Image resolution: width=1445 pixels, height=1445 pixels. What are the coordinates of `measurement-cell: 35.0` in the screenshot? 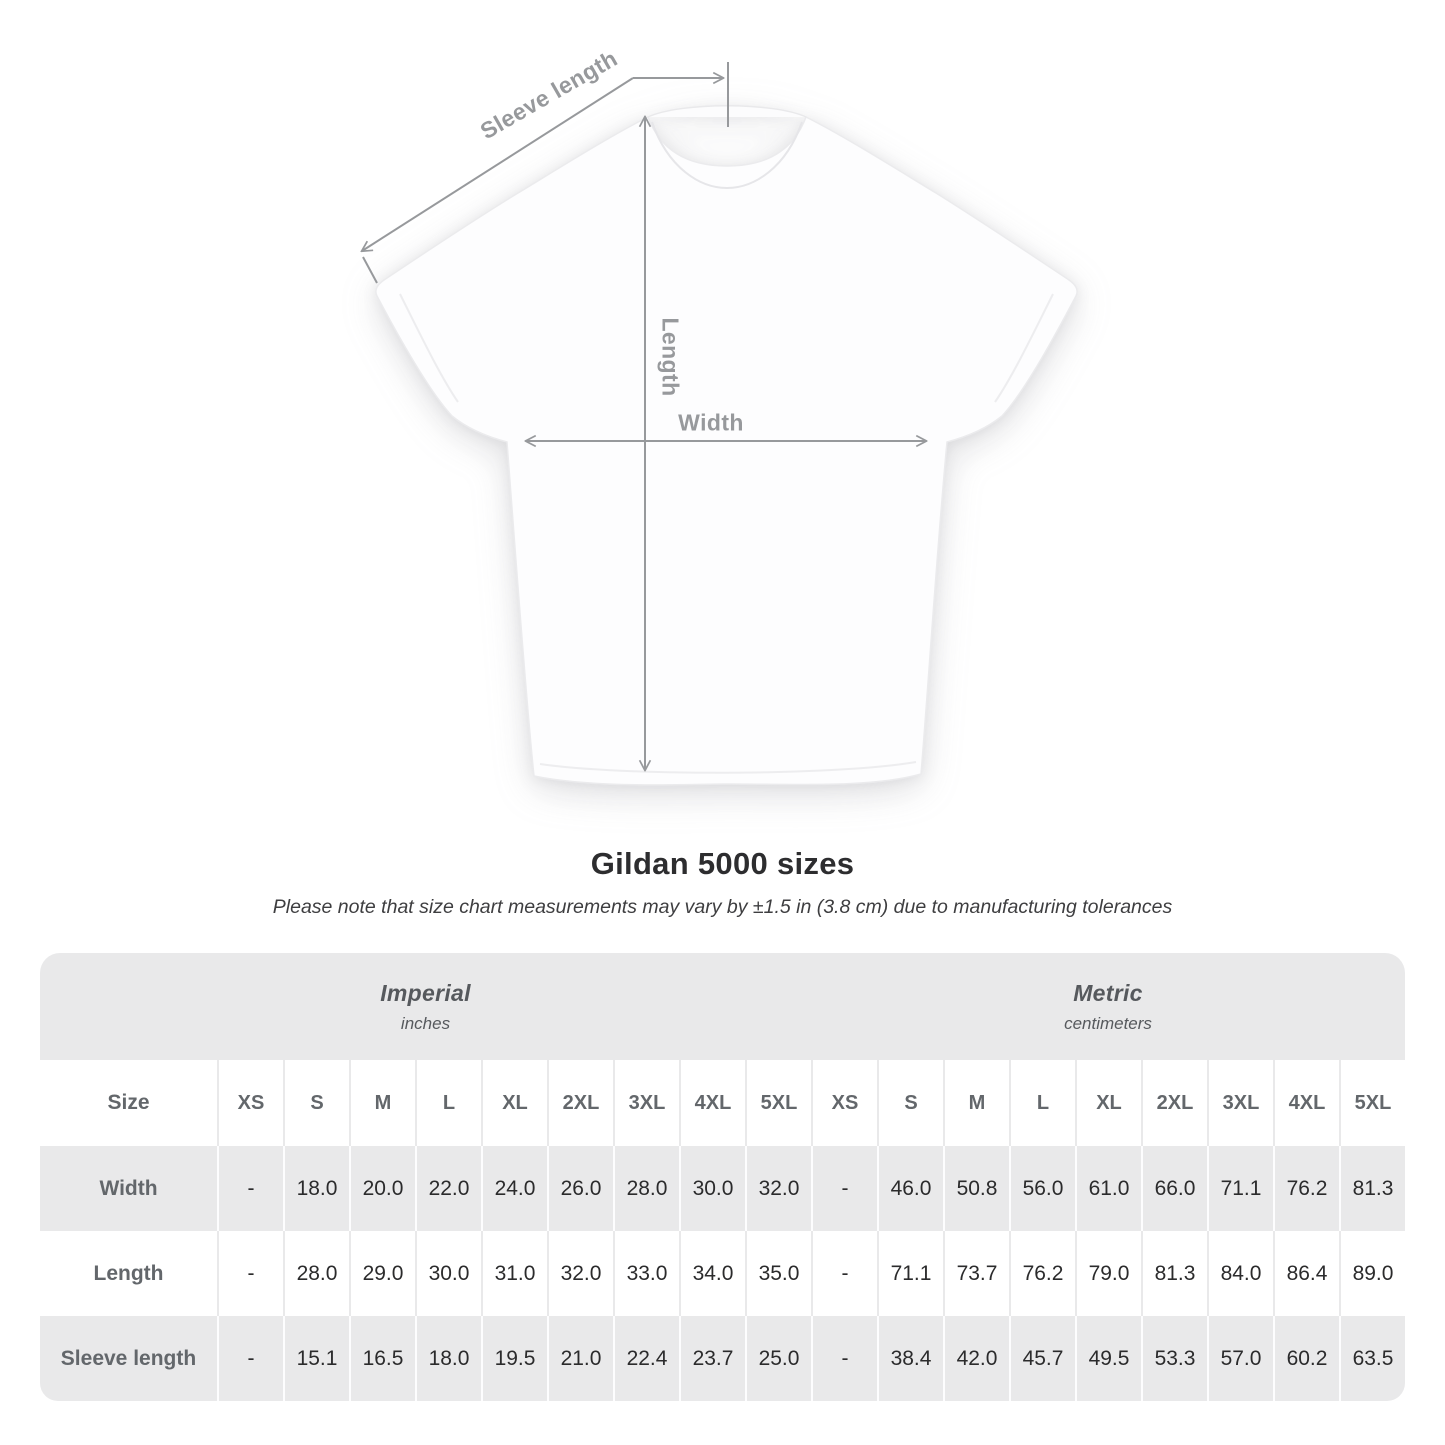 It's located at (778, 1273).